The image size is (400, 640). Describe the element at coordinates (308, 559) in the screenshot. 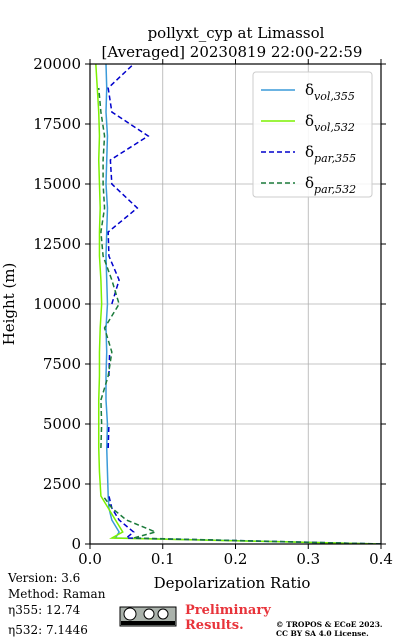

I see `x-tick-label: 0.3` at that location.